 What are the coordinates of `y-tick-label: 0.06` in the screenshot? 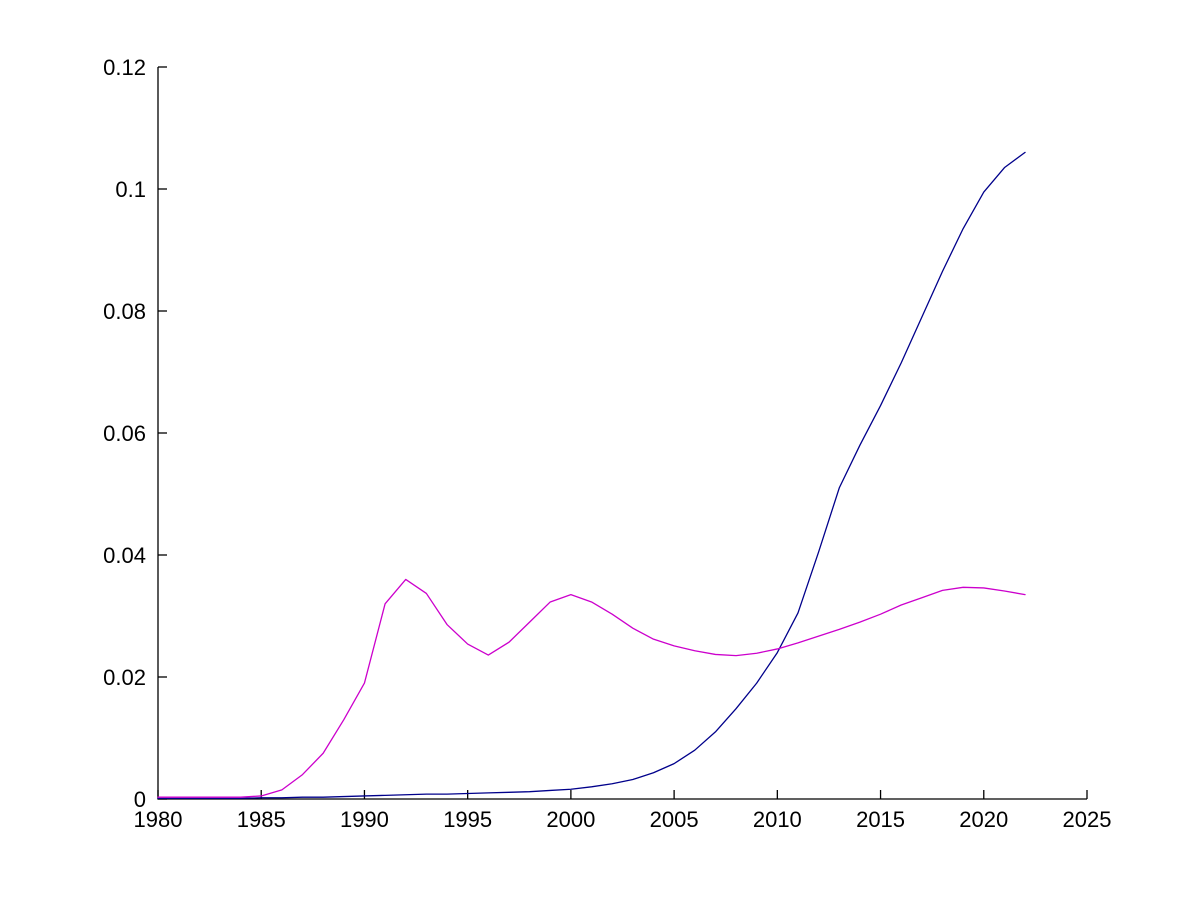 It's located at (124, 433).